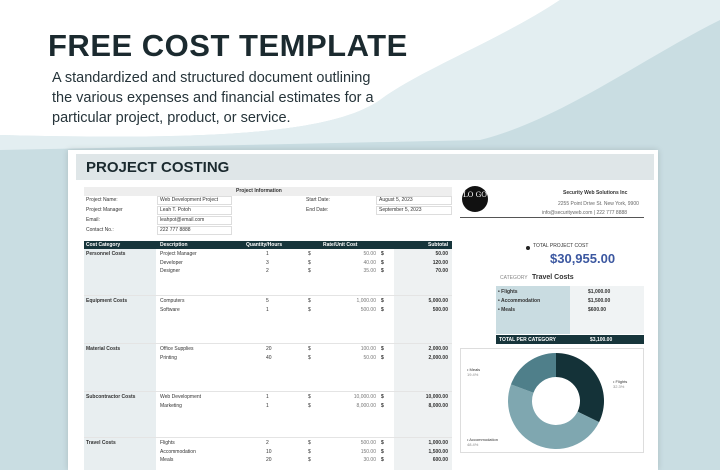 Image resolution: width=720 pixels, height=470 pixels. I want to click on category-column, so click(120, 359).